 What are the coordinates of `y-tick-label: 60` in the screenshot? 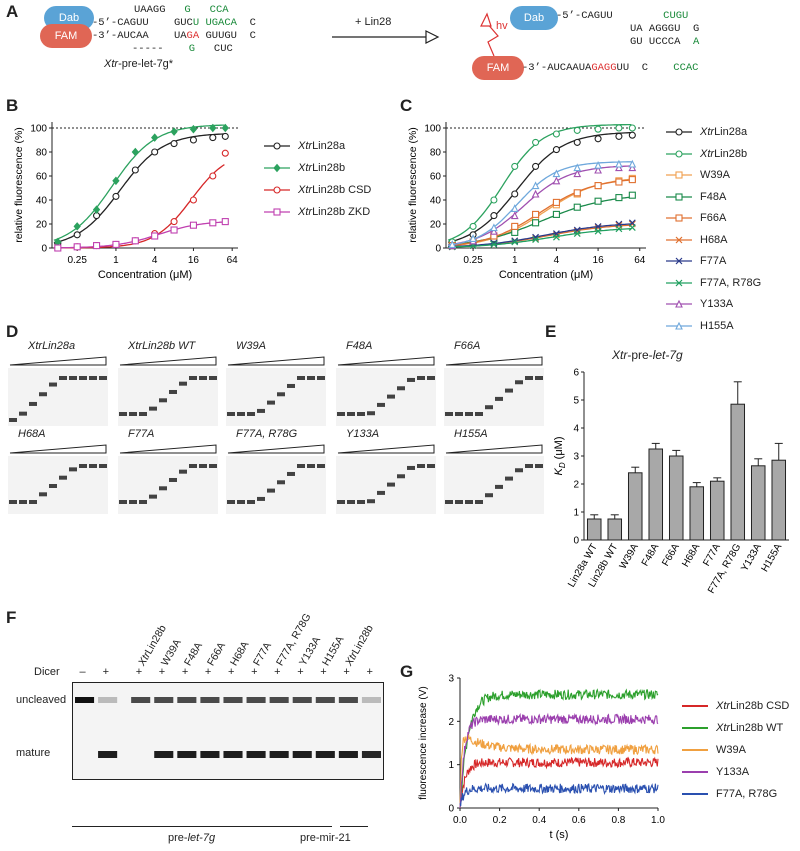 It's located at (42, 177).